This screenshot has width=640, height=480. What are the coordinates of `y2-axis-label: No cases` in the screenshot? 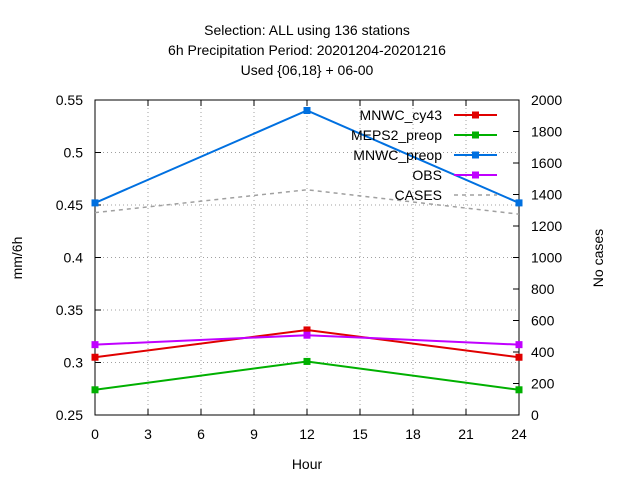 It's located at (598, 258).